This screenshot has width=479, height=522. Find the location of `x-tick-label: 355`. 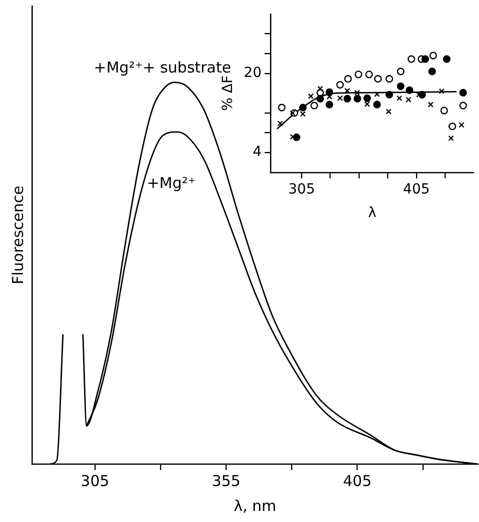

x-tick-label: 355 is located at coordinates (226, 481).